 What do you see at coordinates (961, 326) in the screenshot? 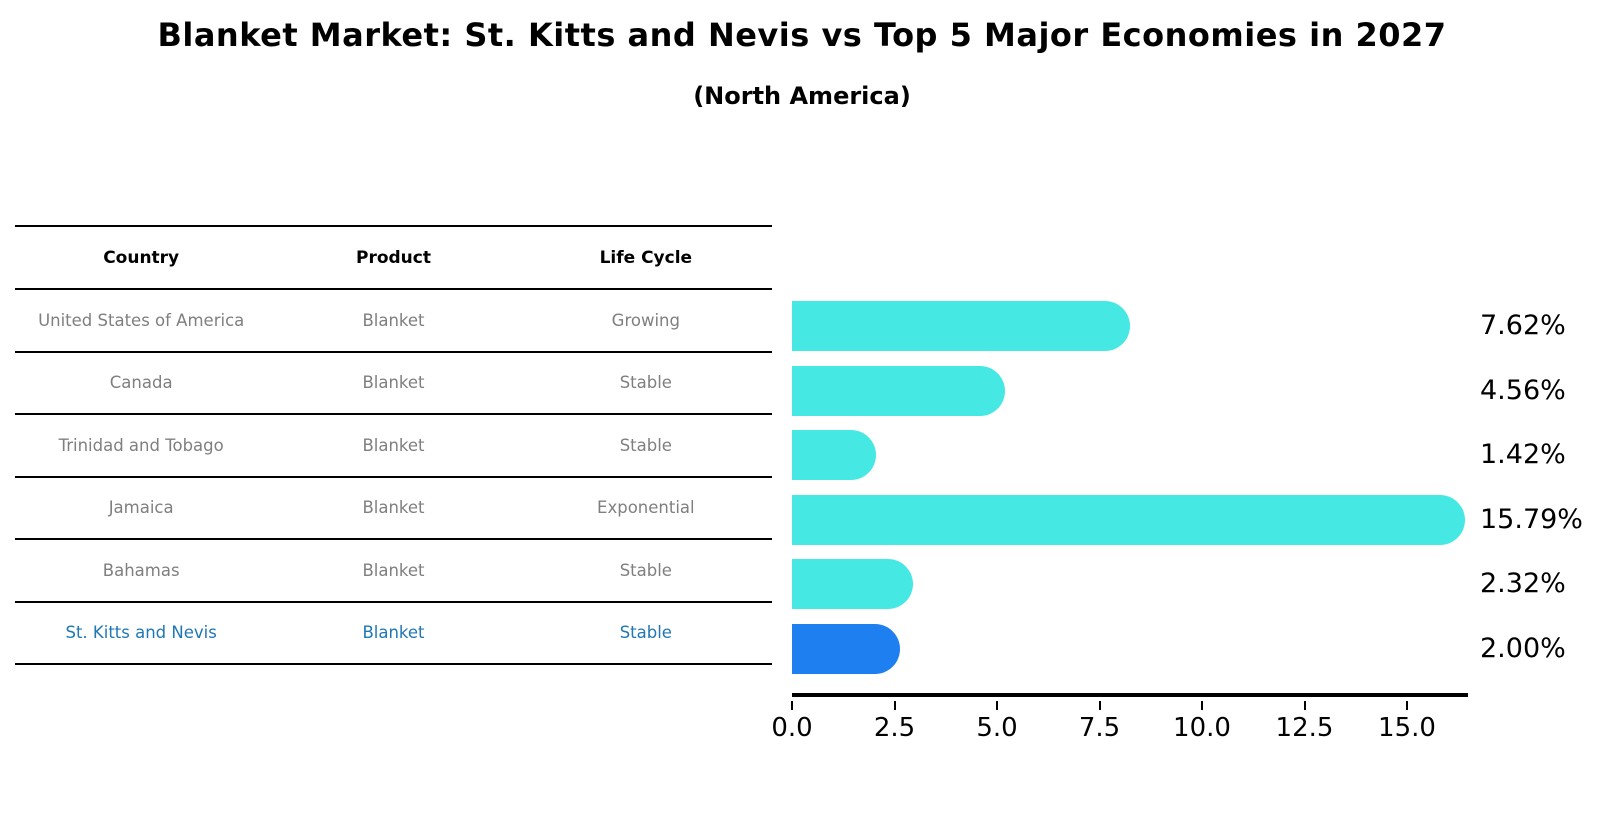
I see `bar-united-states-of-america` at bounding box center [961, 326].